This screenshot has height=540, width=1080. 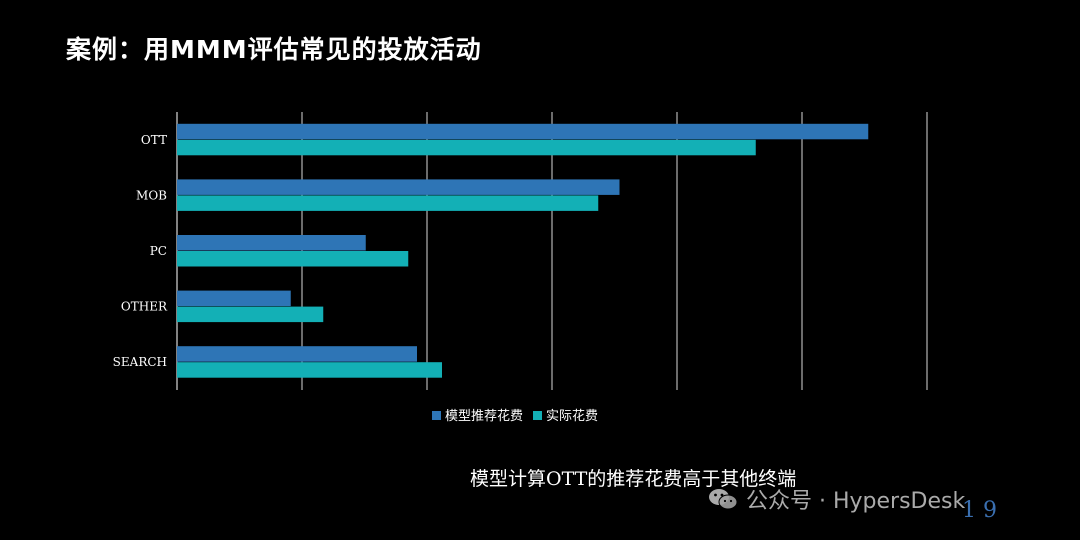 I want to click on wechat-icon, so click(x=723, y=499).